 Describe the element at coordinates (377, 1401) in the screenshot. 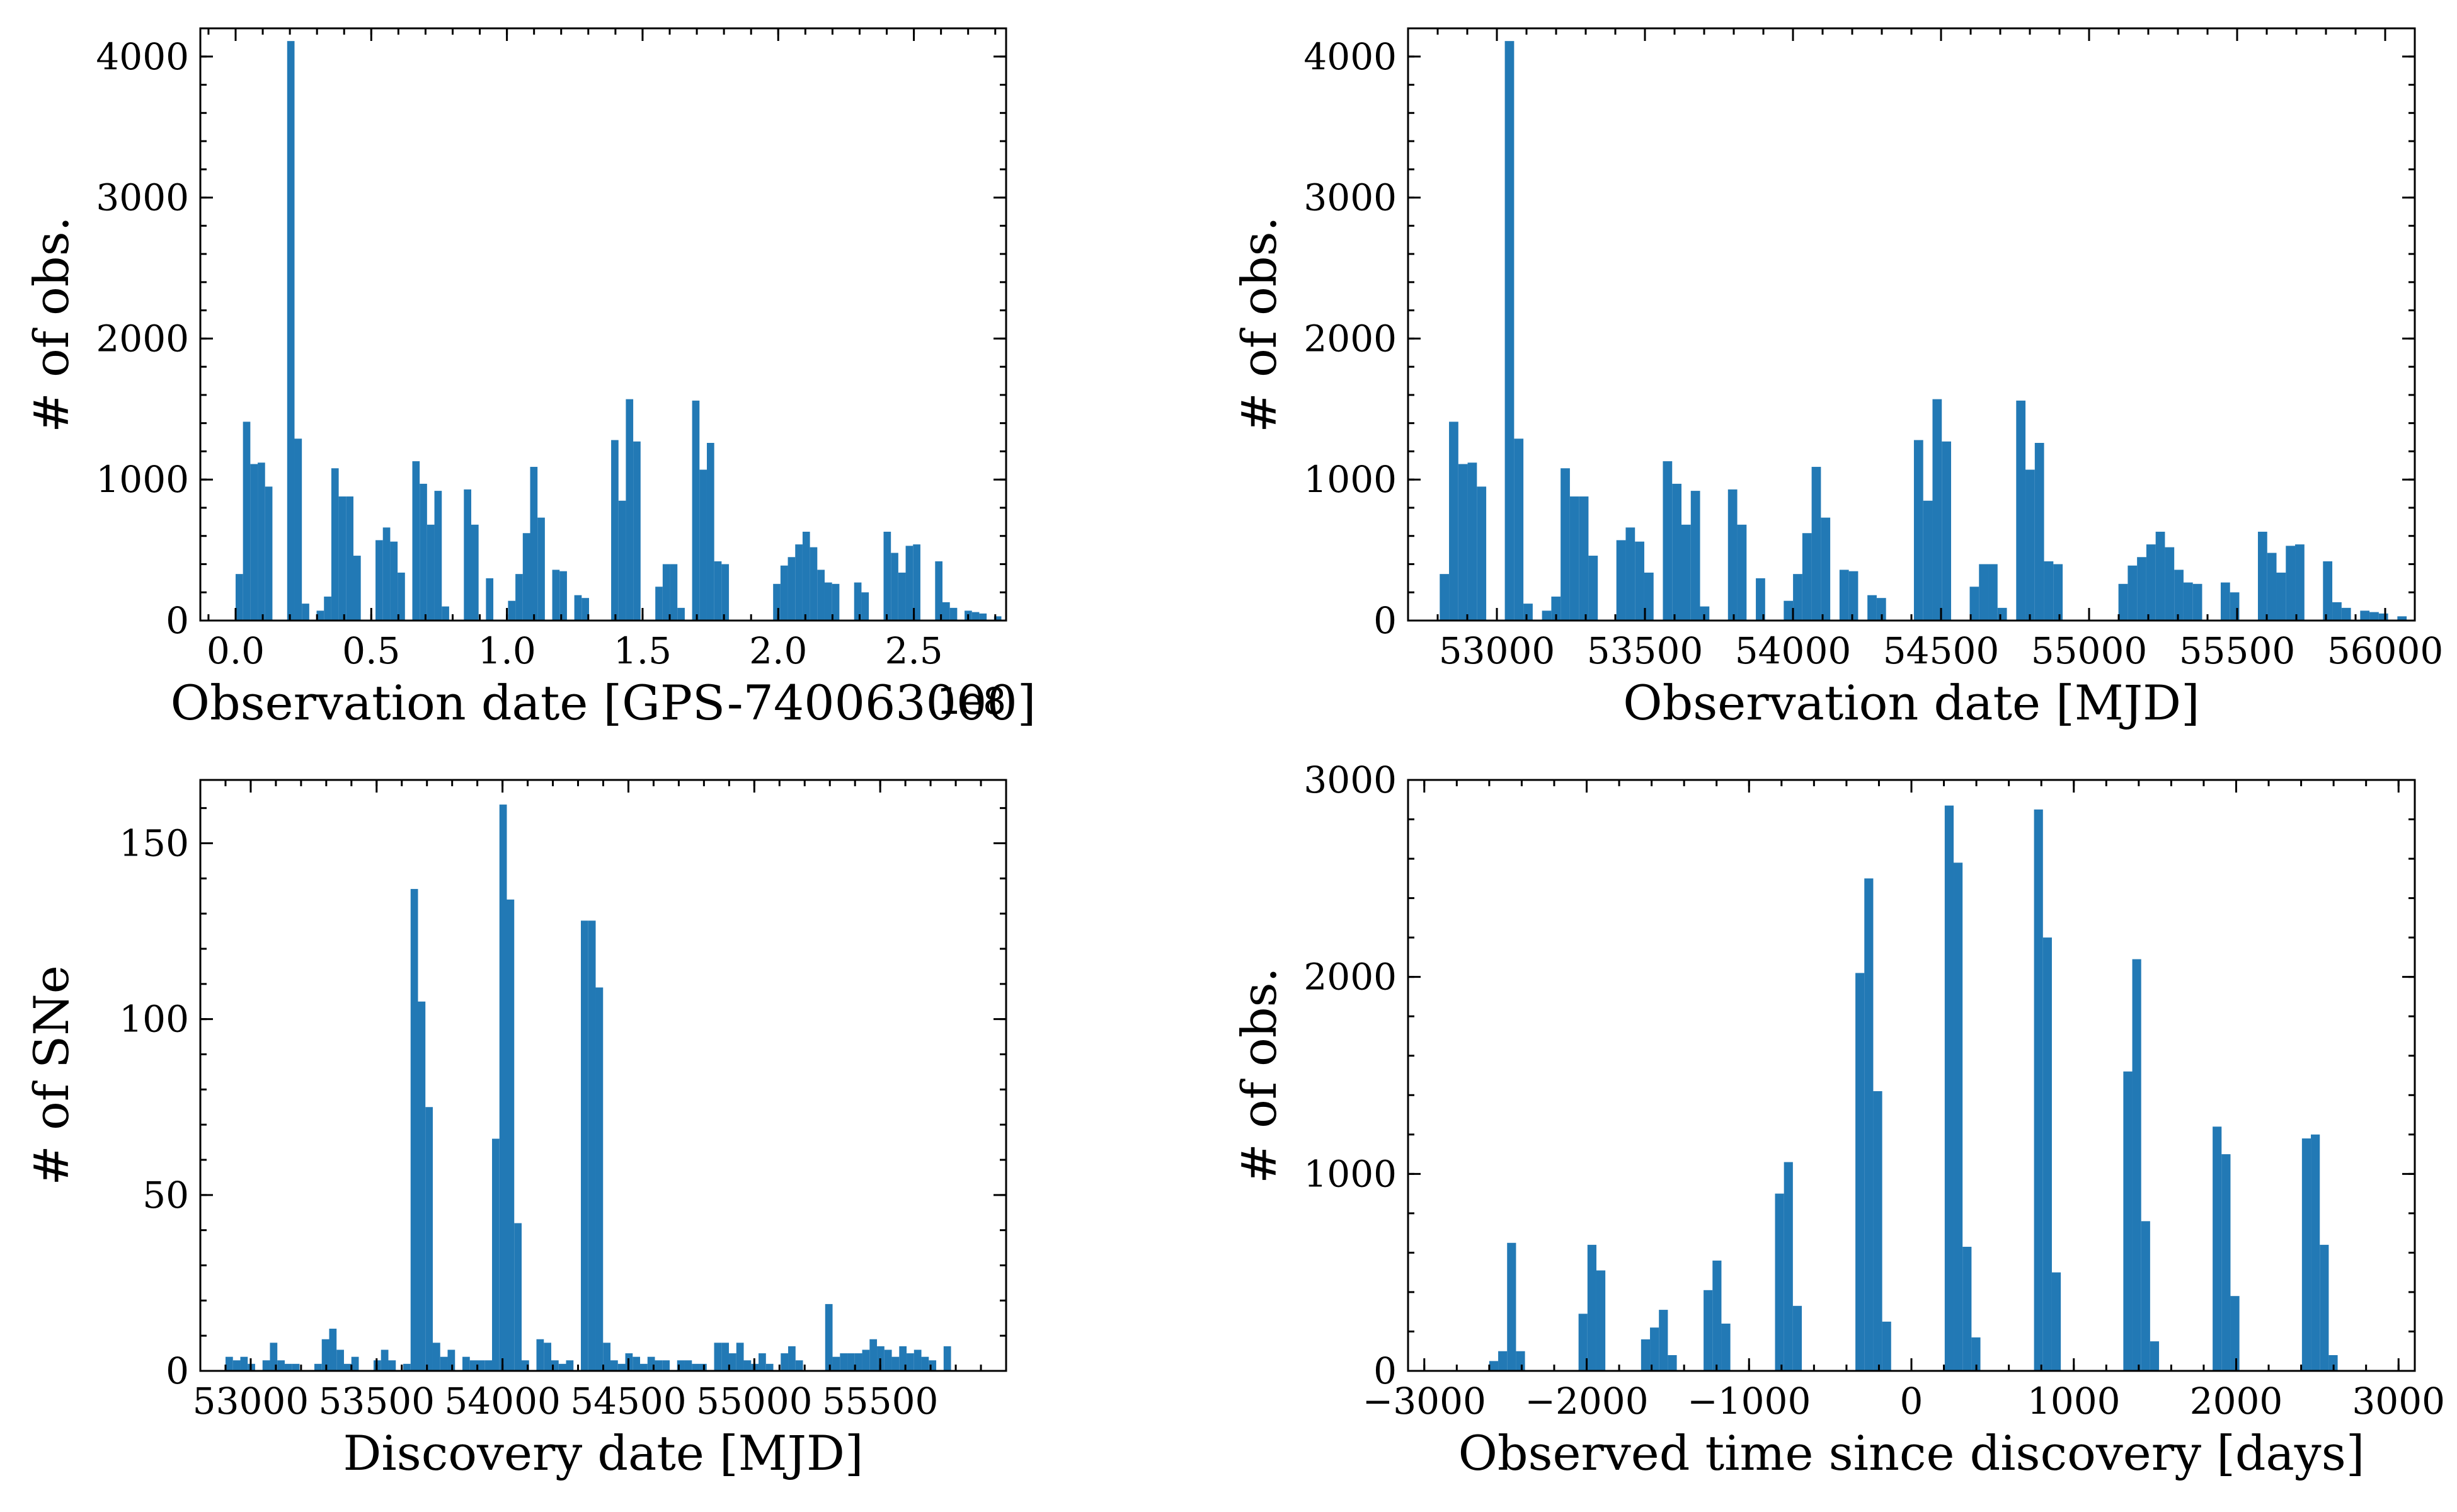

I see `x-tick-label: 53500` at that location.